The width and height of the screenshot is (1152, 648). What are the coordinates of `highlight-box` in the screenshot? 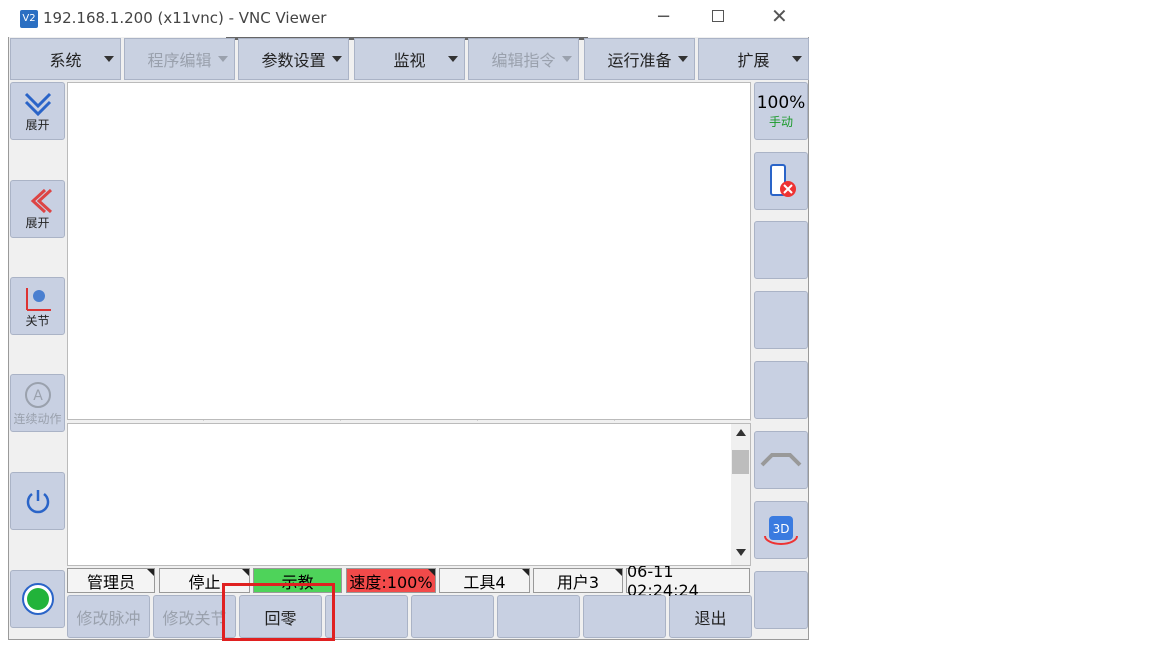 It's located at (278, 612).